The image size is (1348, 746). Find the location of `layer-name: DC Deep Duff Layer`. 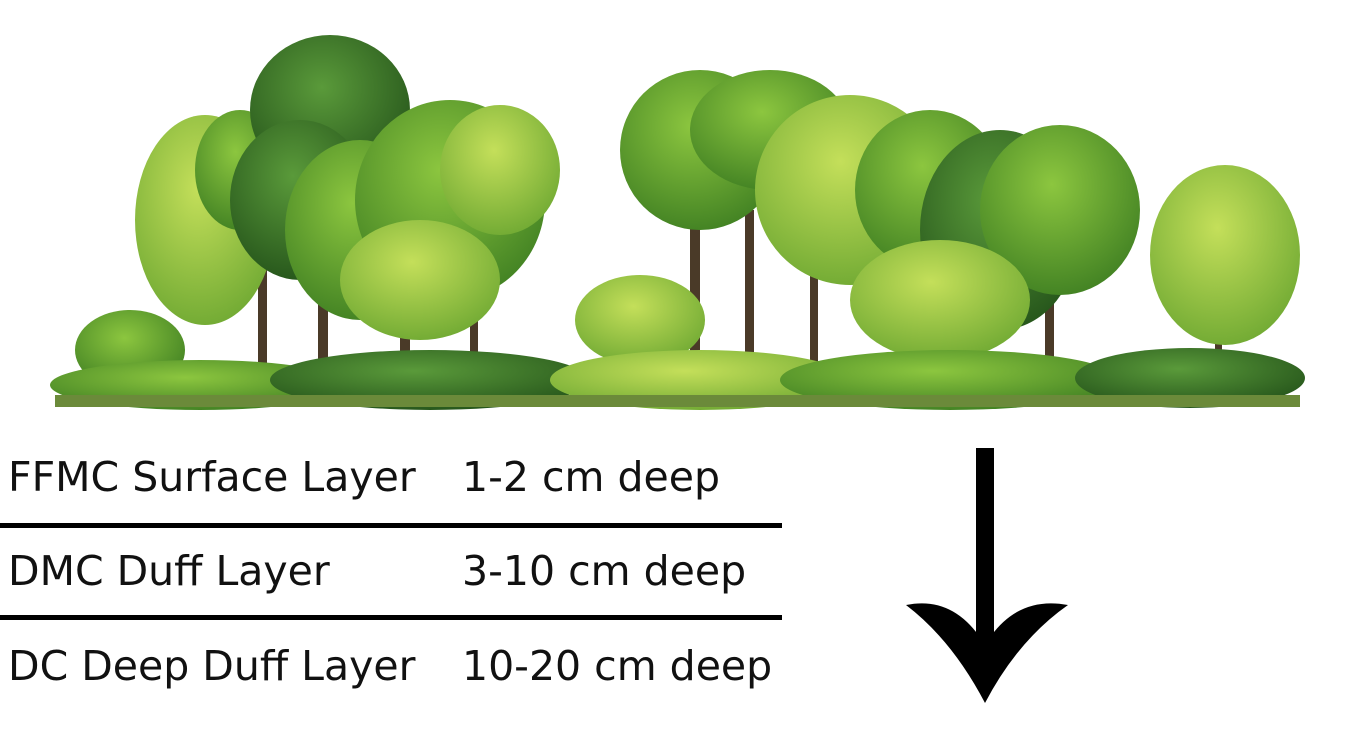

layer-name: DC Deep Duff Layer is located at coordinates (212, 666).